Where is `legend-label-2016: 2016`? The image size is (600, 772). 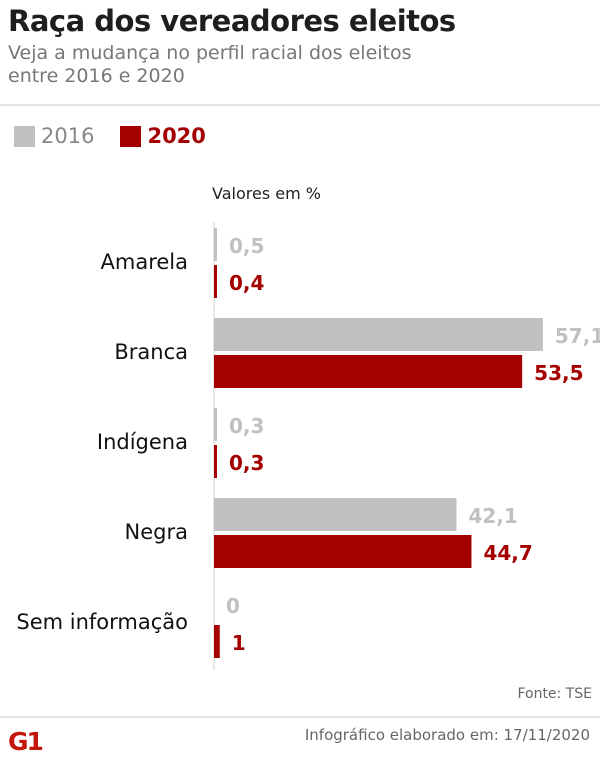 legend-label-2016: 2016 is located at coordinates (68, 136).